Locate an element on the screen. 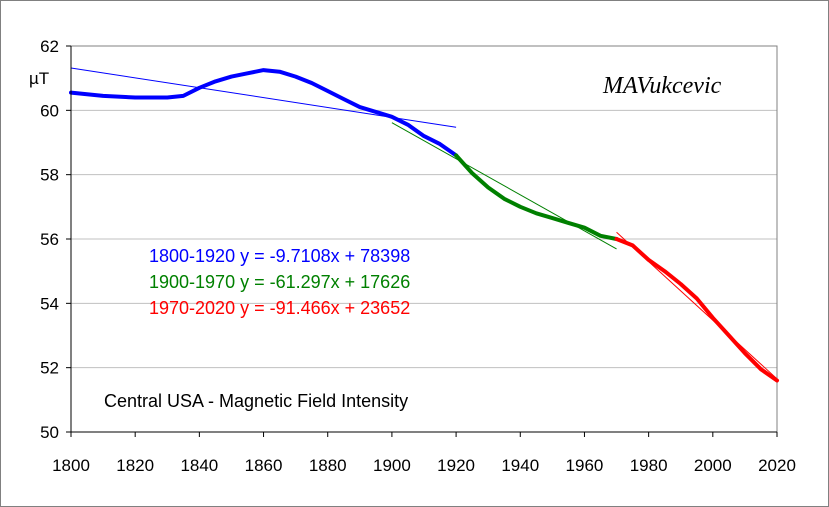 Image resolution: width=829 pixels, height=507 pixels. x-tick-label-1900: 1900 is located at coordinates (392, 465).